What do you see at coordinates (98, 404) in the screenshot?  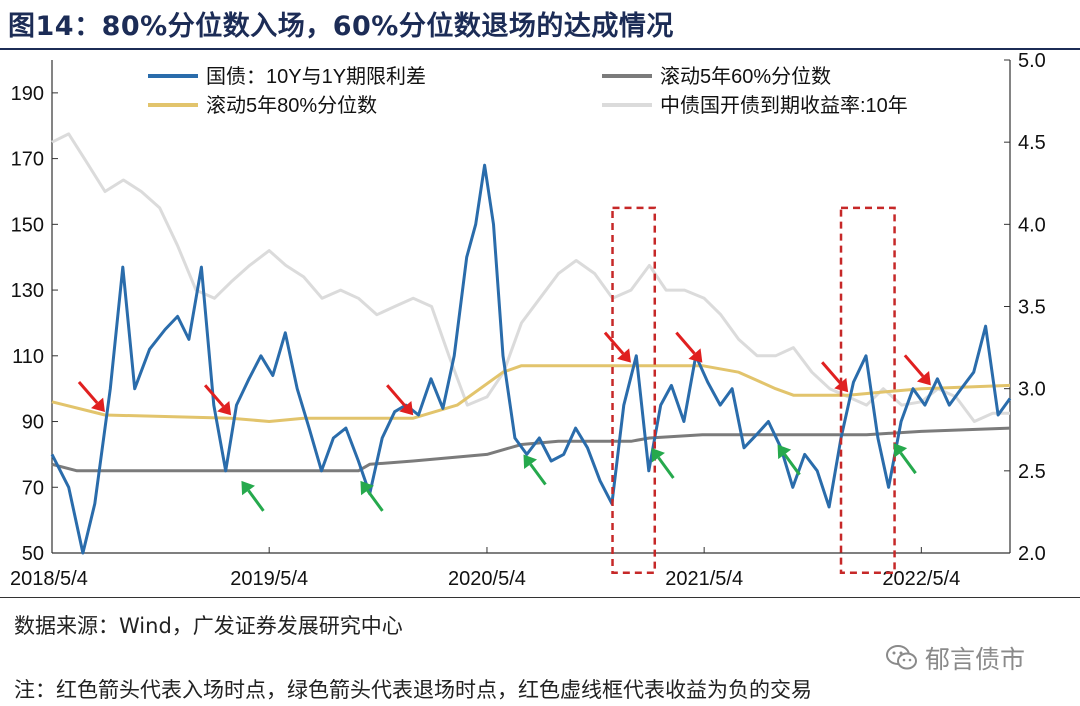 I see `entry-arrow-0-head` at bounding box center [98, 404].